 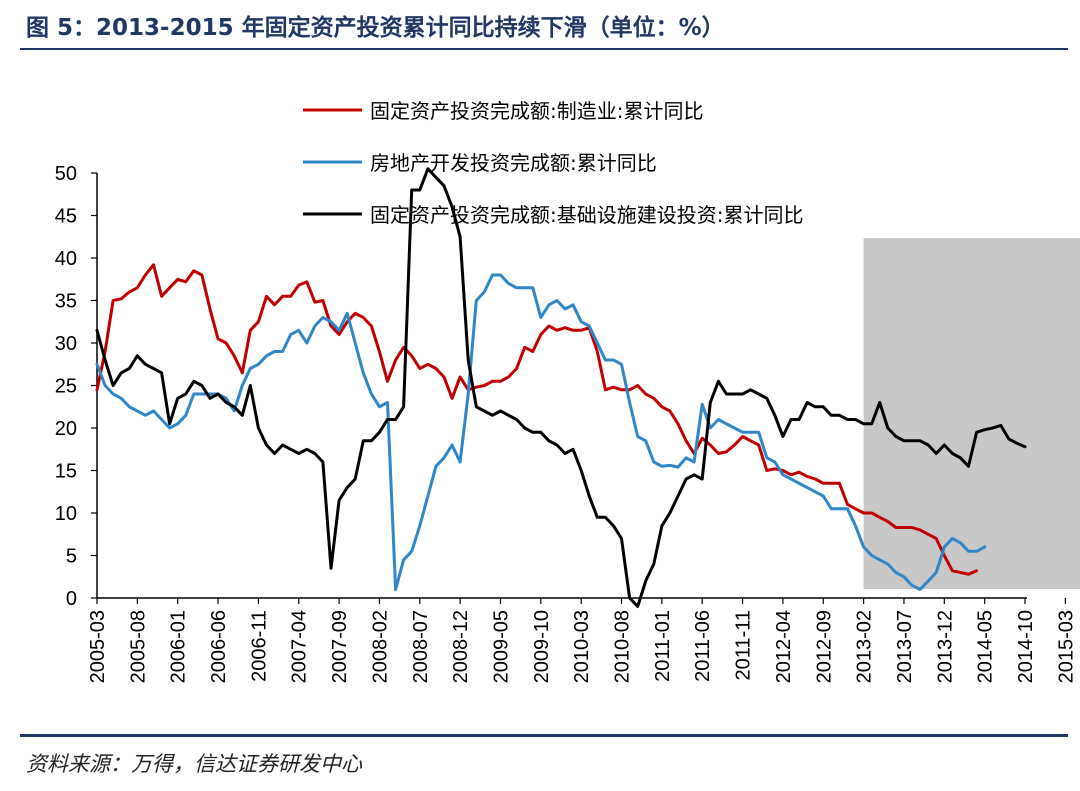 I want to click on x-tick-label: 2008-02, so click(x=380, y=646).